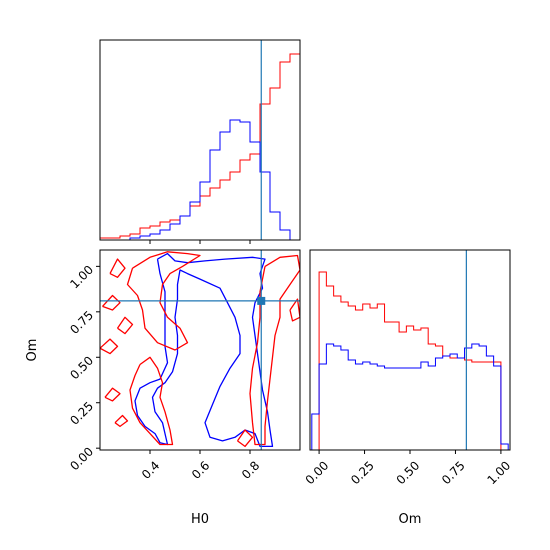 The width and height of the screenshot is (550, 550). Describe the element at coordinates (250, 469) in the screenshot. I see `contour-xticklabel-2: 0.8` at that location.